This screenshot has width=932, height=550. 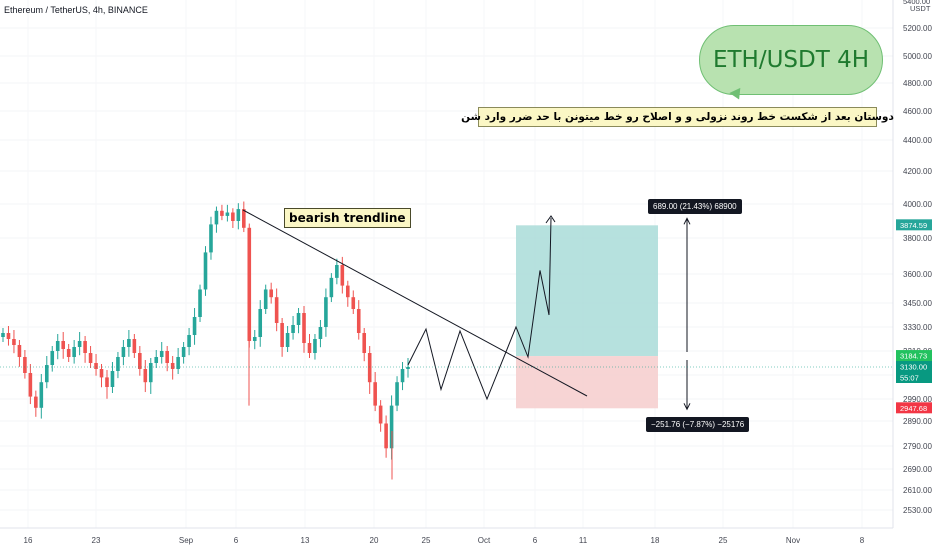 I want to click on time-tick-label: Nov, so click(x=793, y=540).